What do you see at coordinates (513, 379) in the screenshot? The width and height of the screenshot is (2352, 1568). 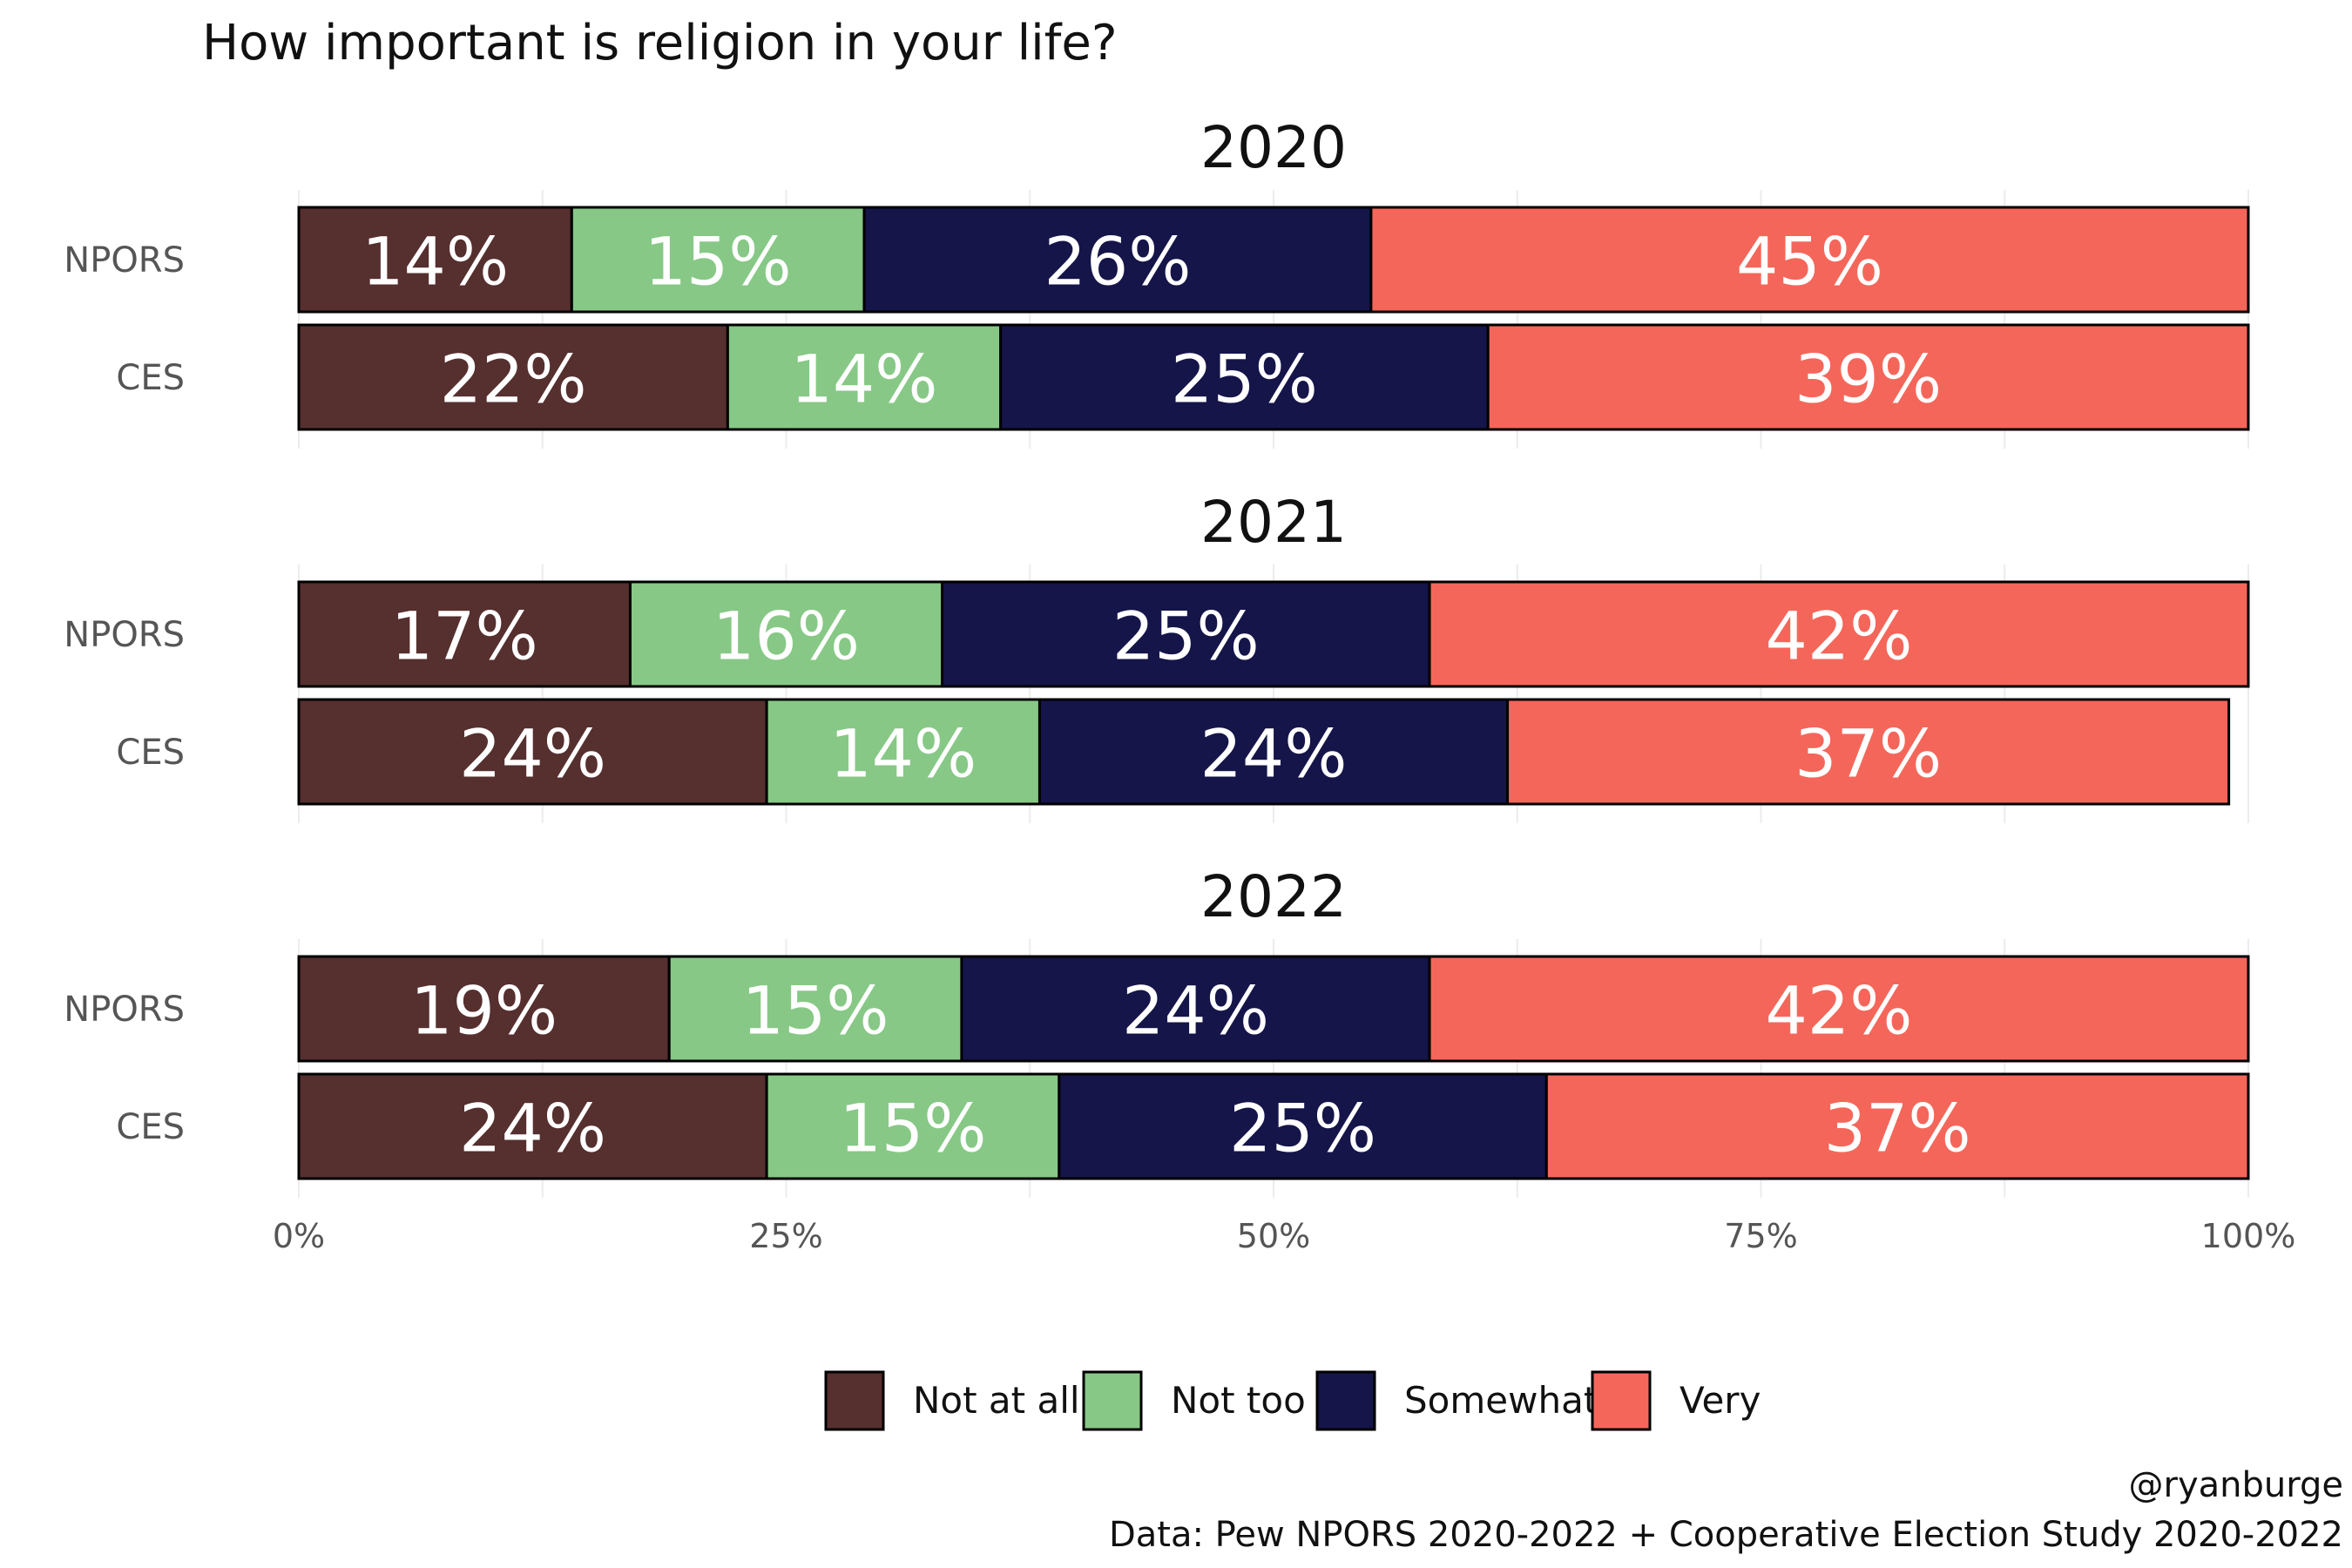 I see `data-label: 22%` at bounding box center [513, 379].